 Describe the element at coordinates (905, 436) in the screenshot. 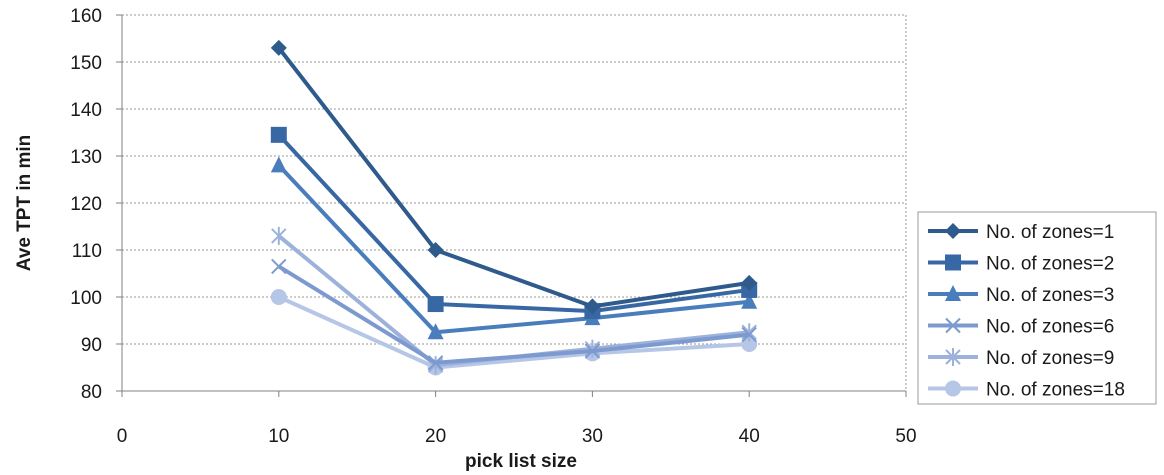

I see `x-tick-label: 50` at that location.